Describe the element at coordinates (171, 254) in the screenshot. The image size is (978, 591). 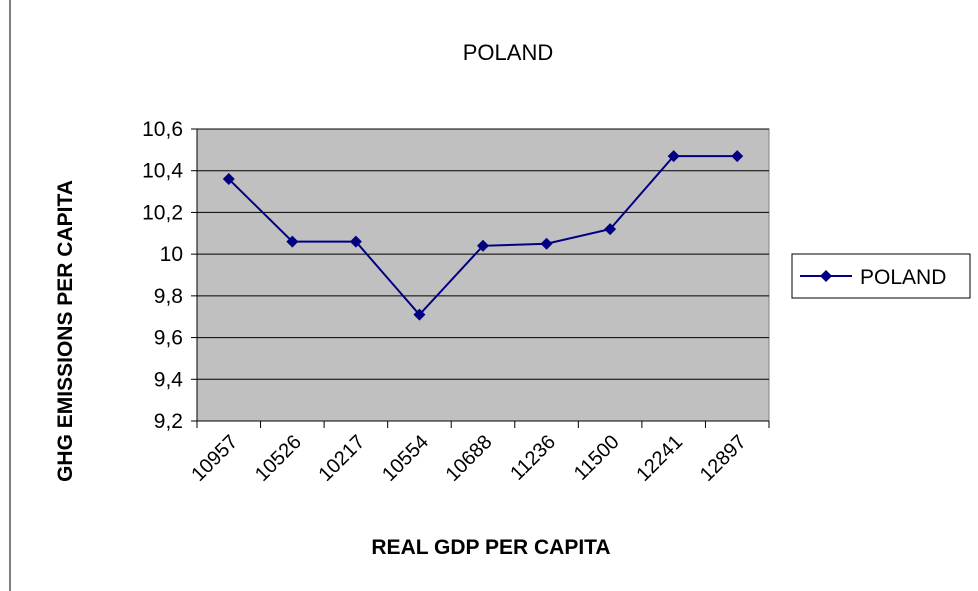
I see `y-tick-label: 10` at that location.